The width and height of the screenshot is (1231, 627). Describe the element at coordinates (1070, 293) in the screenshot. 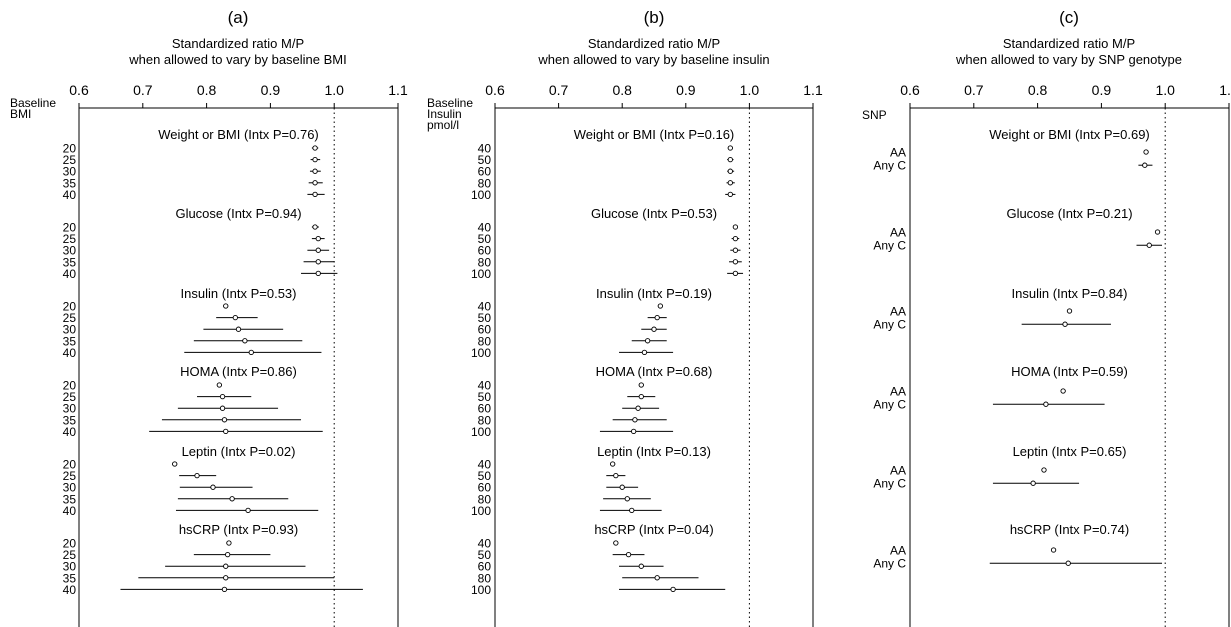

I see `group-title: Insulin (Intx P=0.84)` at that location.